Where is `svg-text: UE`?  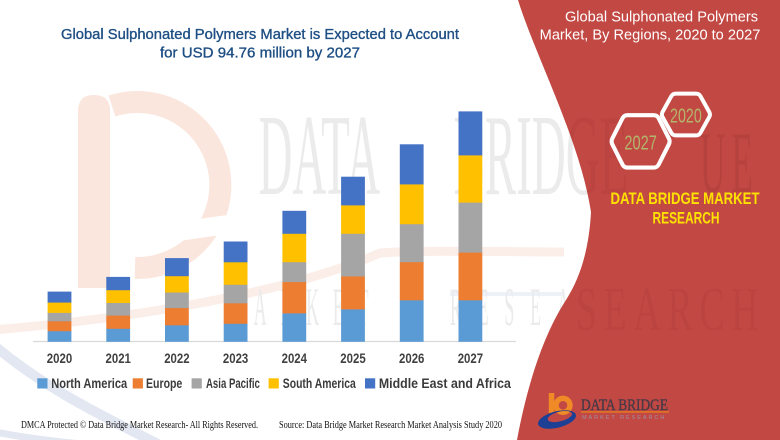 svg-text: UE is located at coordinates (729, 162).